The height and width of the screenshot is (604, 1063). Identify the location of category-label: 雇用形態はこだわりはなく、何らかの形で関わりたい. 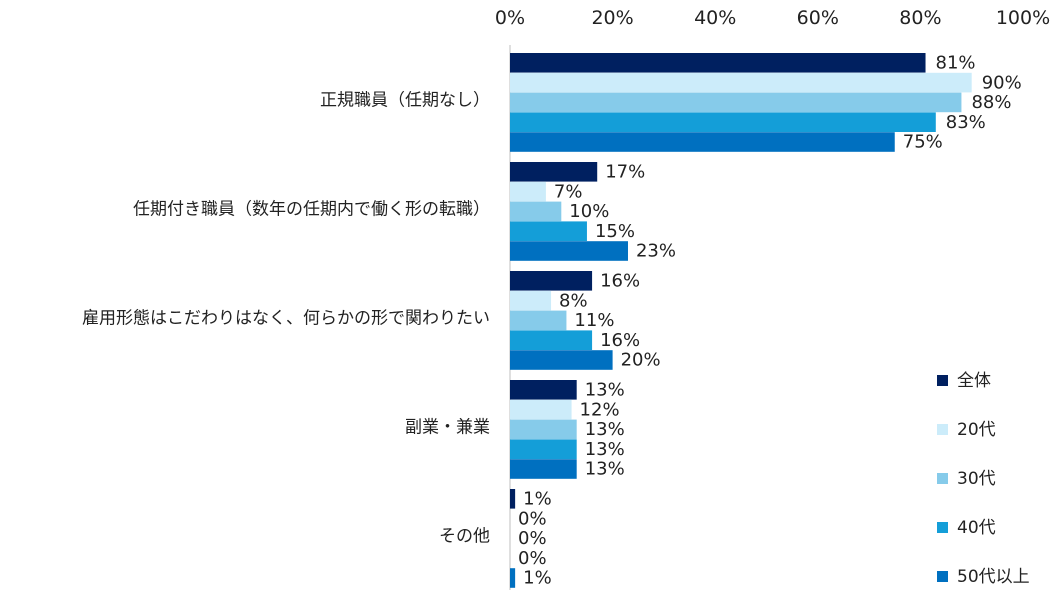
(286, 319).